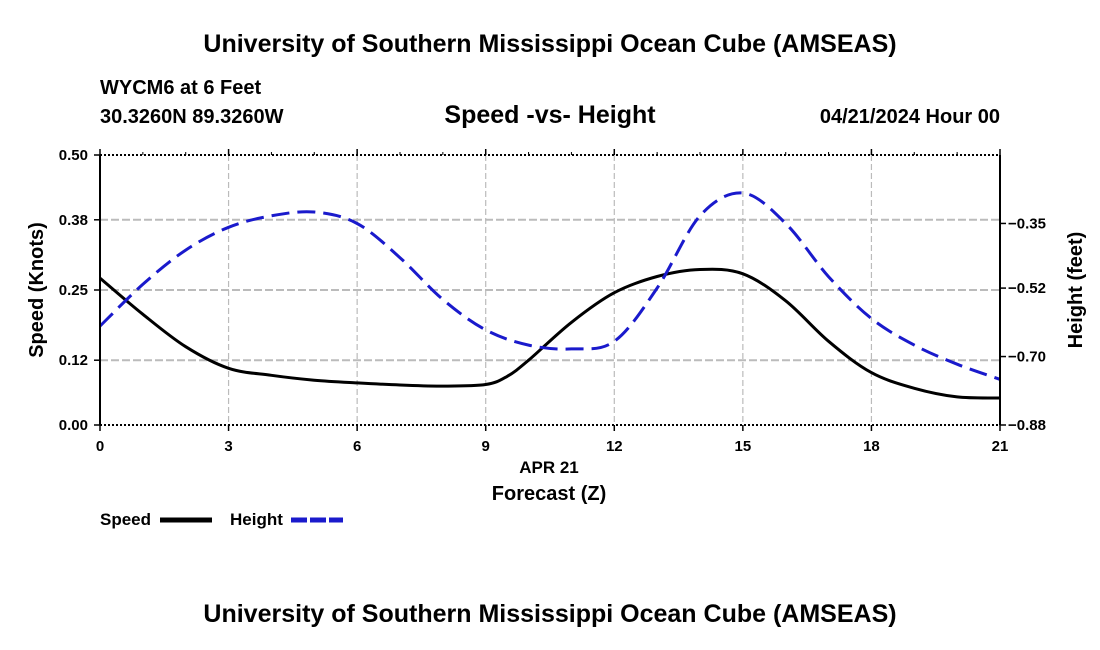  What do you see at coordinates (1027, 288) in the screenshot?
I see `y2-tick-label: −0.52` at bounding box center [1027, 288].